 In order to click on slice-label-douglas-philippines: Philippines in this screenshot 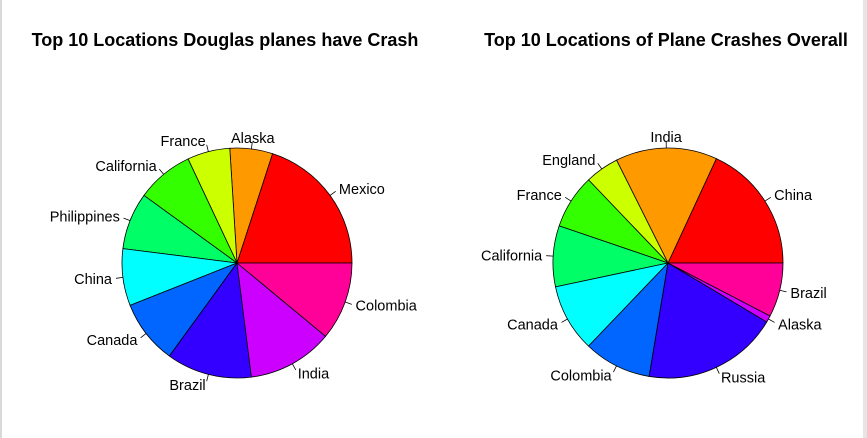, I will do `click(85, 218)`.